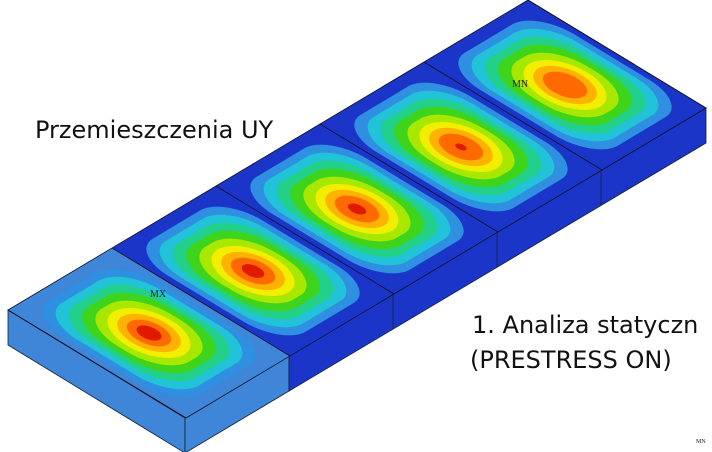 The width and height of the screenshot is (712, 452). I want to click on analysis-label: 1. Analiza statyczn, so click(585, 325).